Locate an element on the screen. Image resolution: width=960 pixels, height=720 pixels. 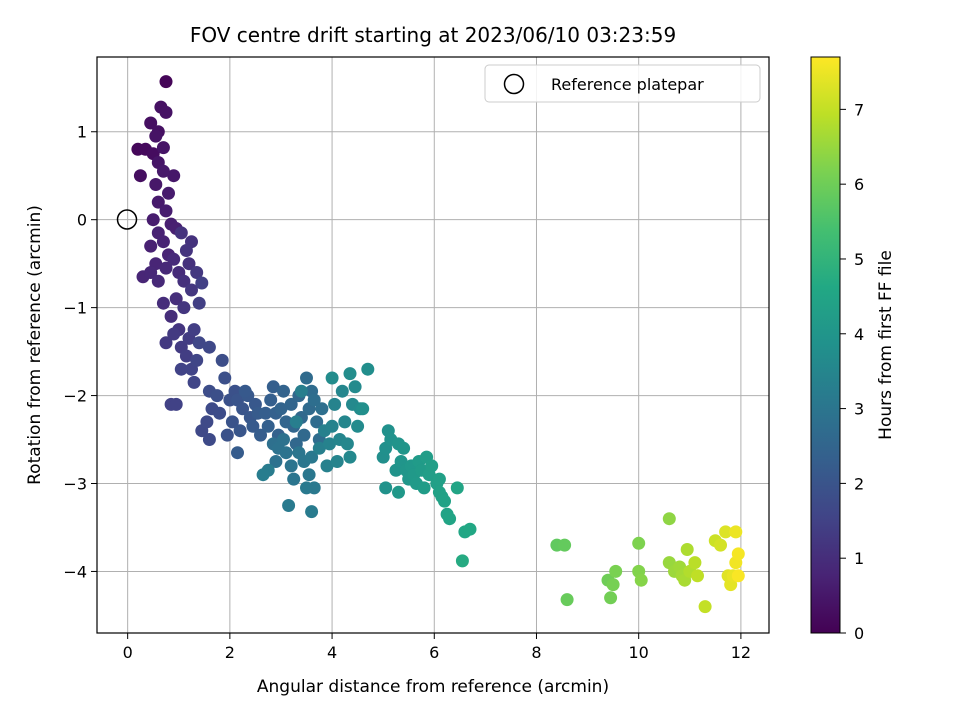
colorbar-tick-label: 7 is located at coordinates (859, 109).